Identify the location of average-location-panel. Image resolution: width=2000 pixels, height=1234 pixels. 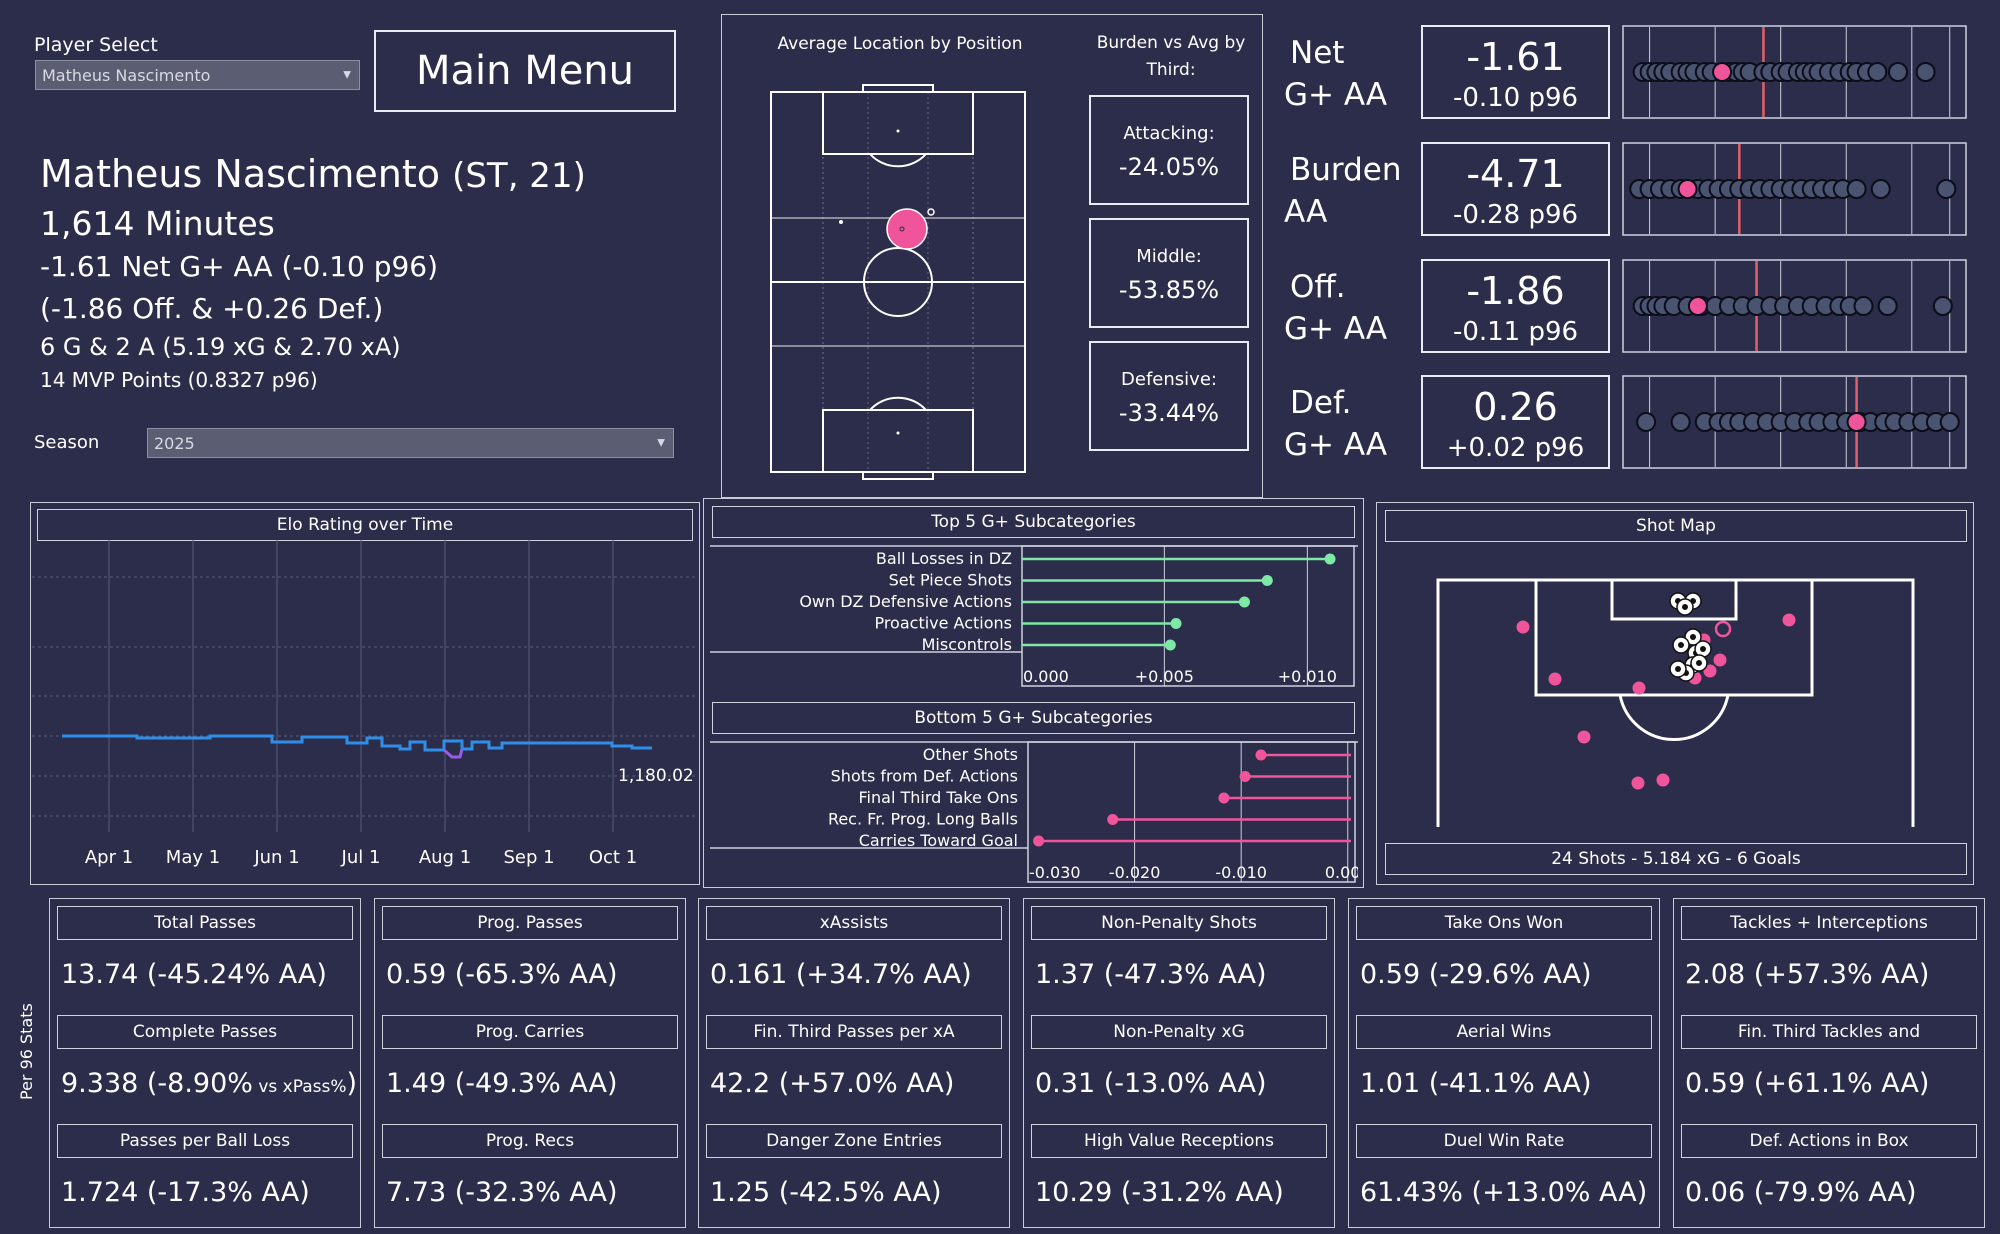
(992, 256).